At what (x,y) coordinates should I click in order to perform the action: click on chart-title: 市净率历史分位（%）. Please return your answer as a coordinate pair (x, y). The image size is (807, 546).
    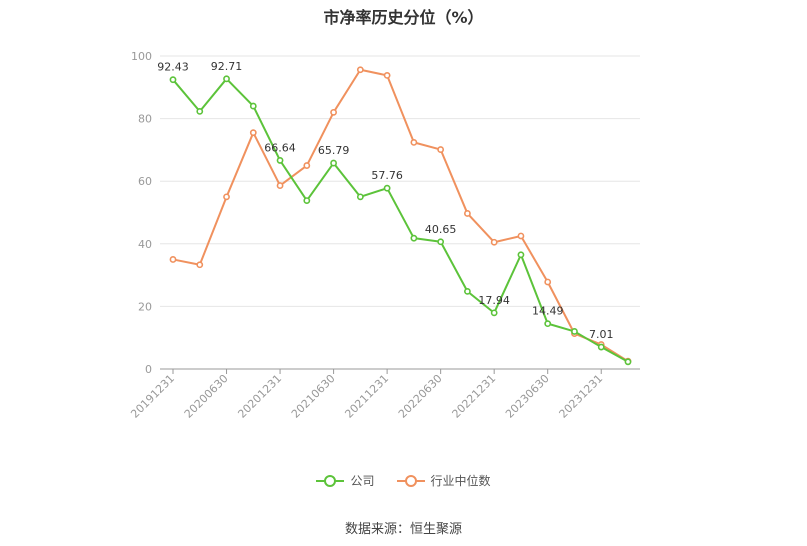
    Looking at the image, I should click on (403, 17).